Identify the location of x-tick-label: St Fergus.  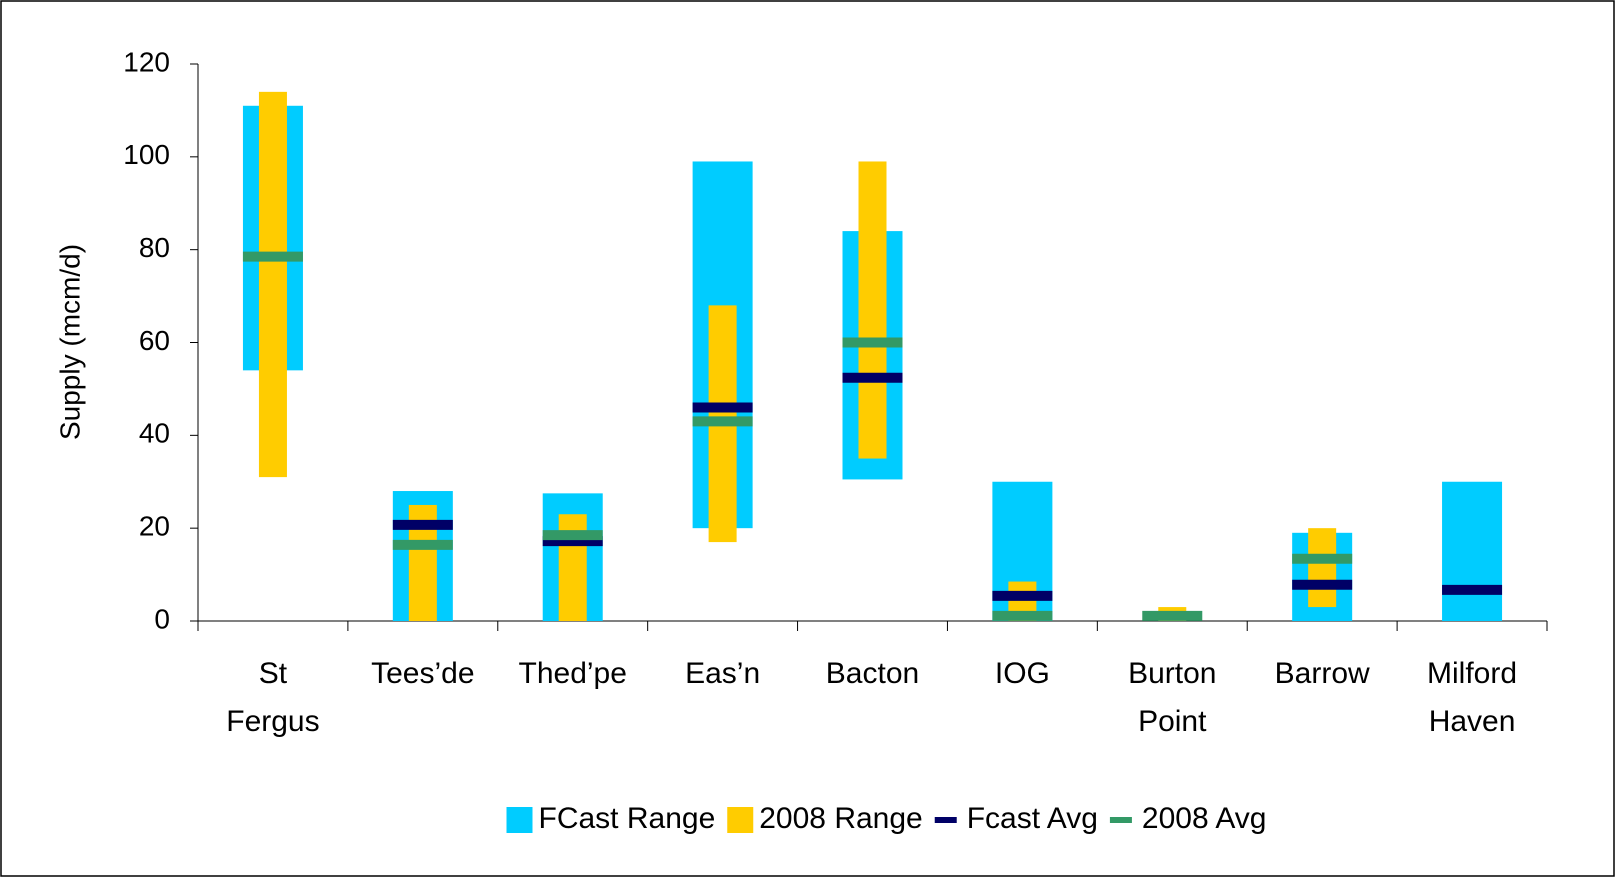
(273, 697).